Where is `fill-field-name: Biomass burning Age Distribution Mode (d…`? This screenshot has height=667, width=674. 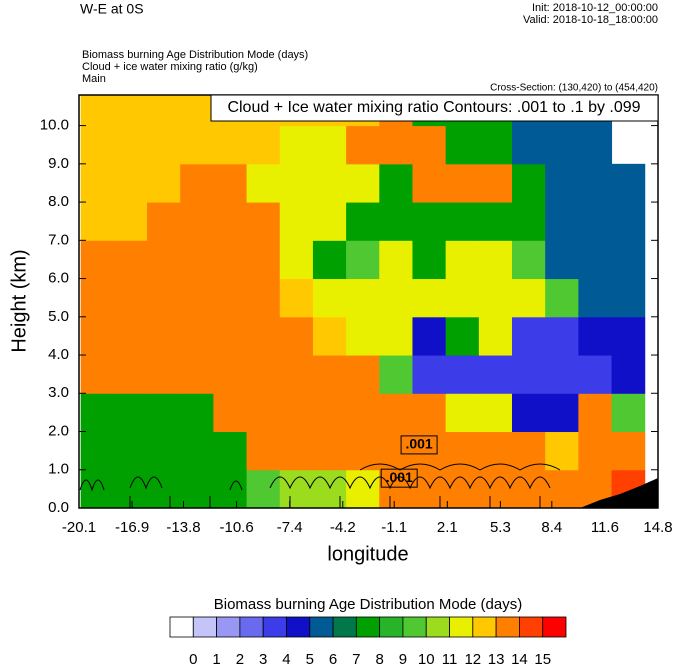
fill-field-name: Biomass burning Age Distribution Mode (d… is located at coordinates (195, 55).